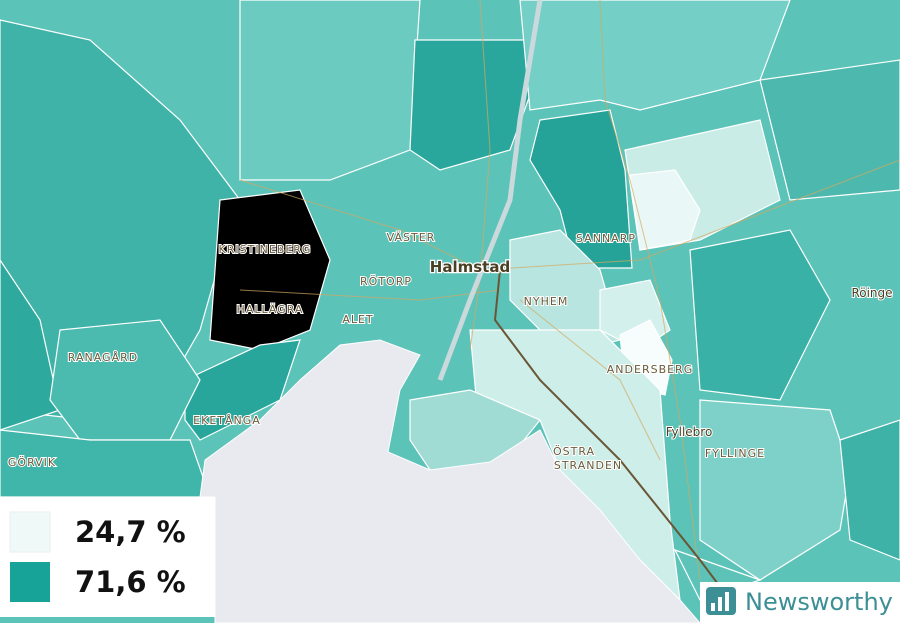  Describe the element at coordinates (871, 293) in the screenshot. I see `place-label: Röinge` at that location.